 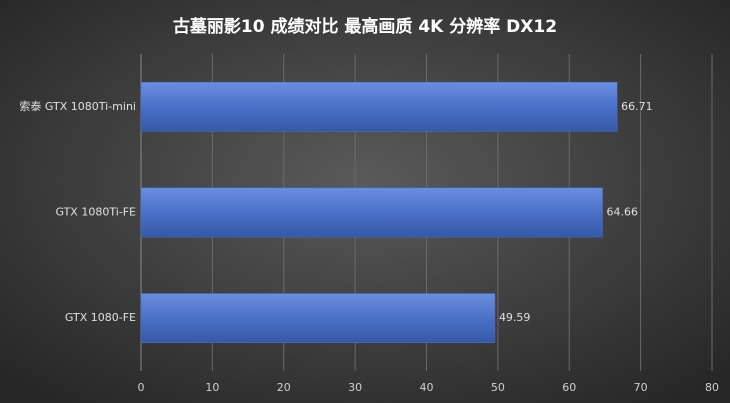 I want to click on x-tick-label: 80, so click(x=712, y=387).